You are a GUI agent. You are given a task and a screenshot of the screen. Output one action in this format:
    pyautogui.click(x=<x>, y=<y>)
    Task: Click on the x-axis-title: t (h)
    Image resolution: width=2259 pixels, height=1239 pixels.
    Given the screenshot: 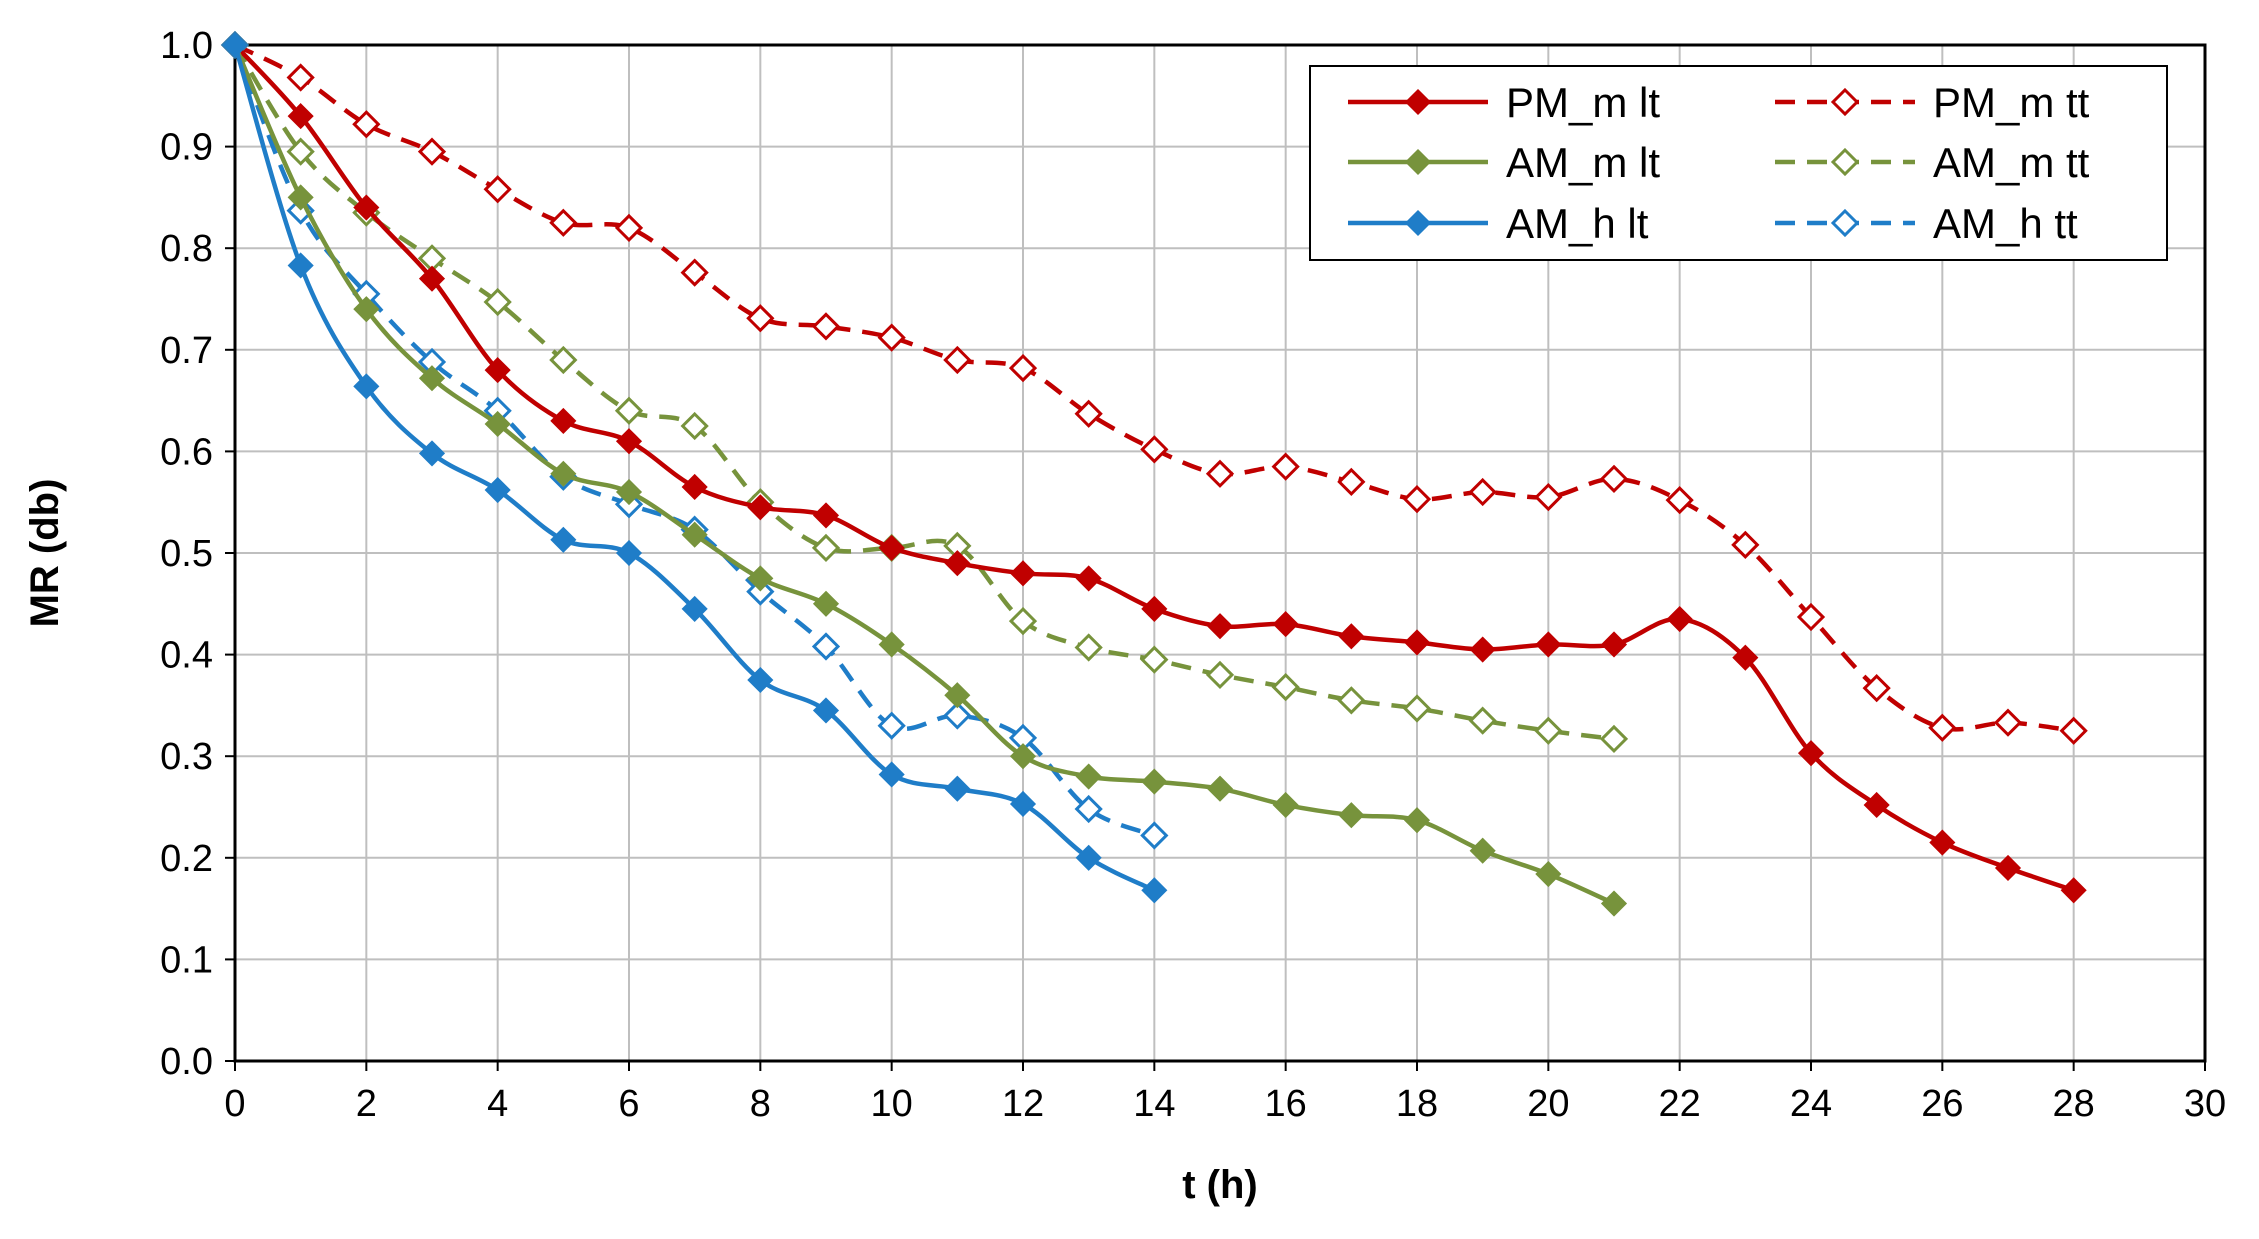 What is the action you would take?
    pyautogui.click(x=1220, y=1185)
    